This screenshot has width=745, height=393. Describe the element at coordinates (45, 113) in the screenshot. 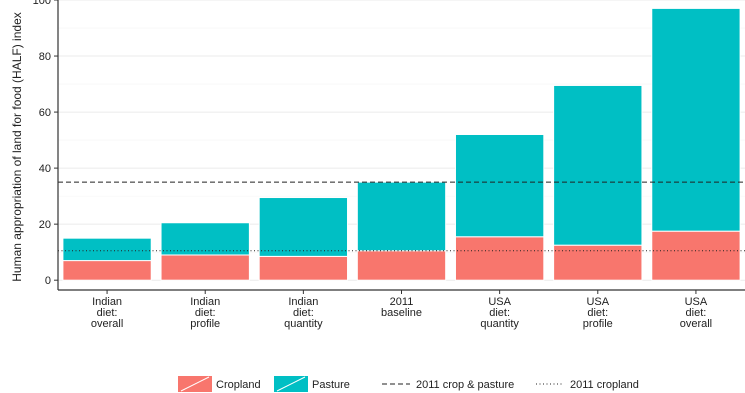

I see `y-tick-label: 60` at that location.